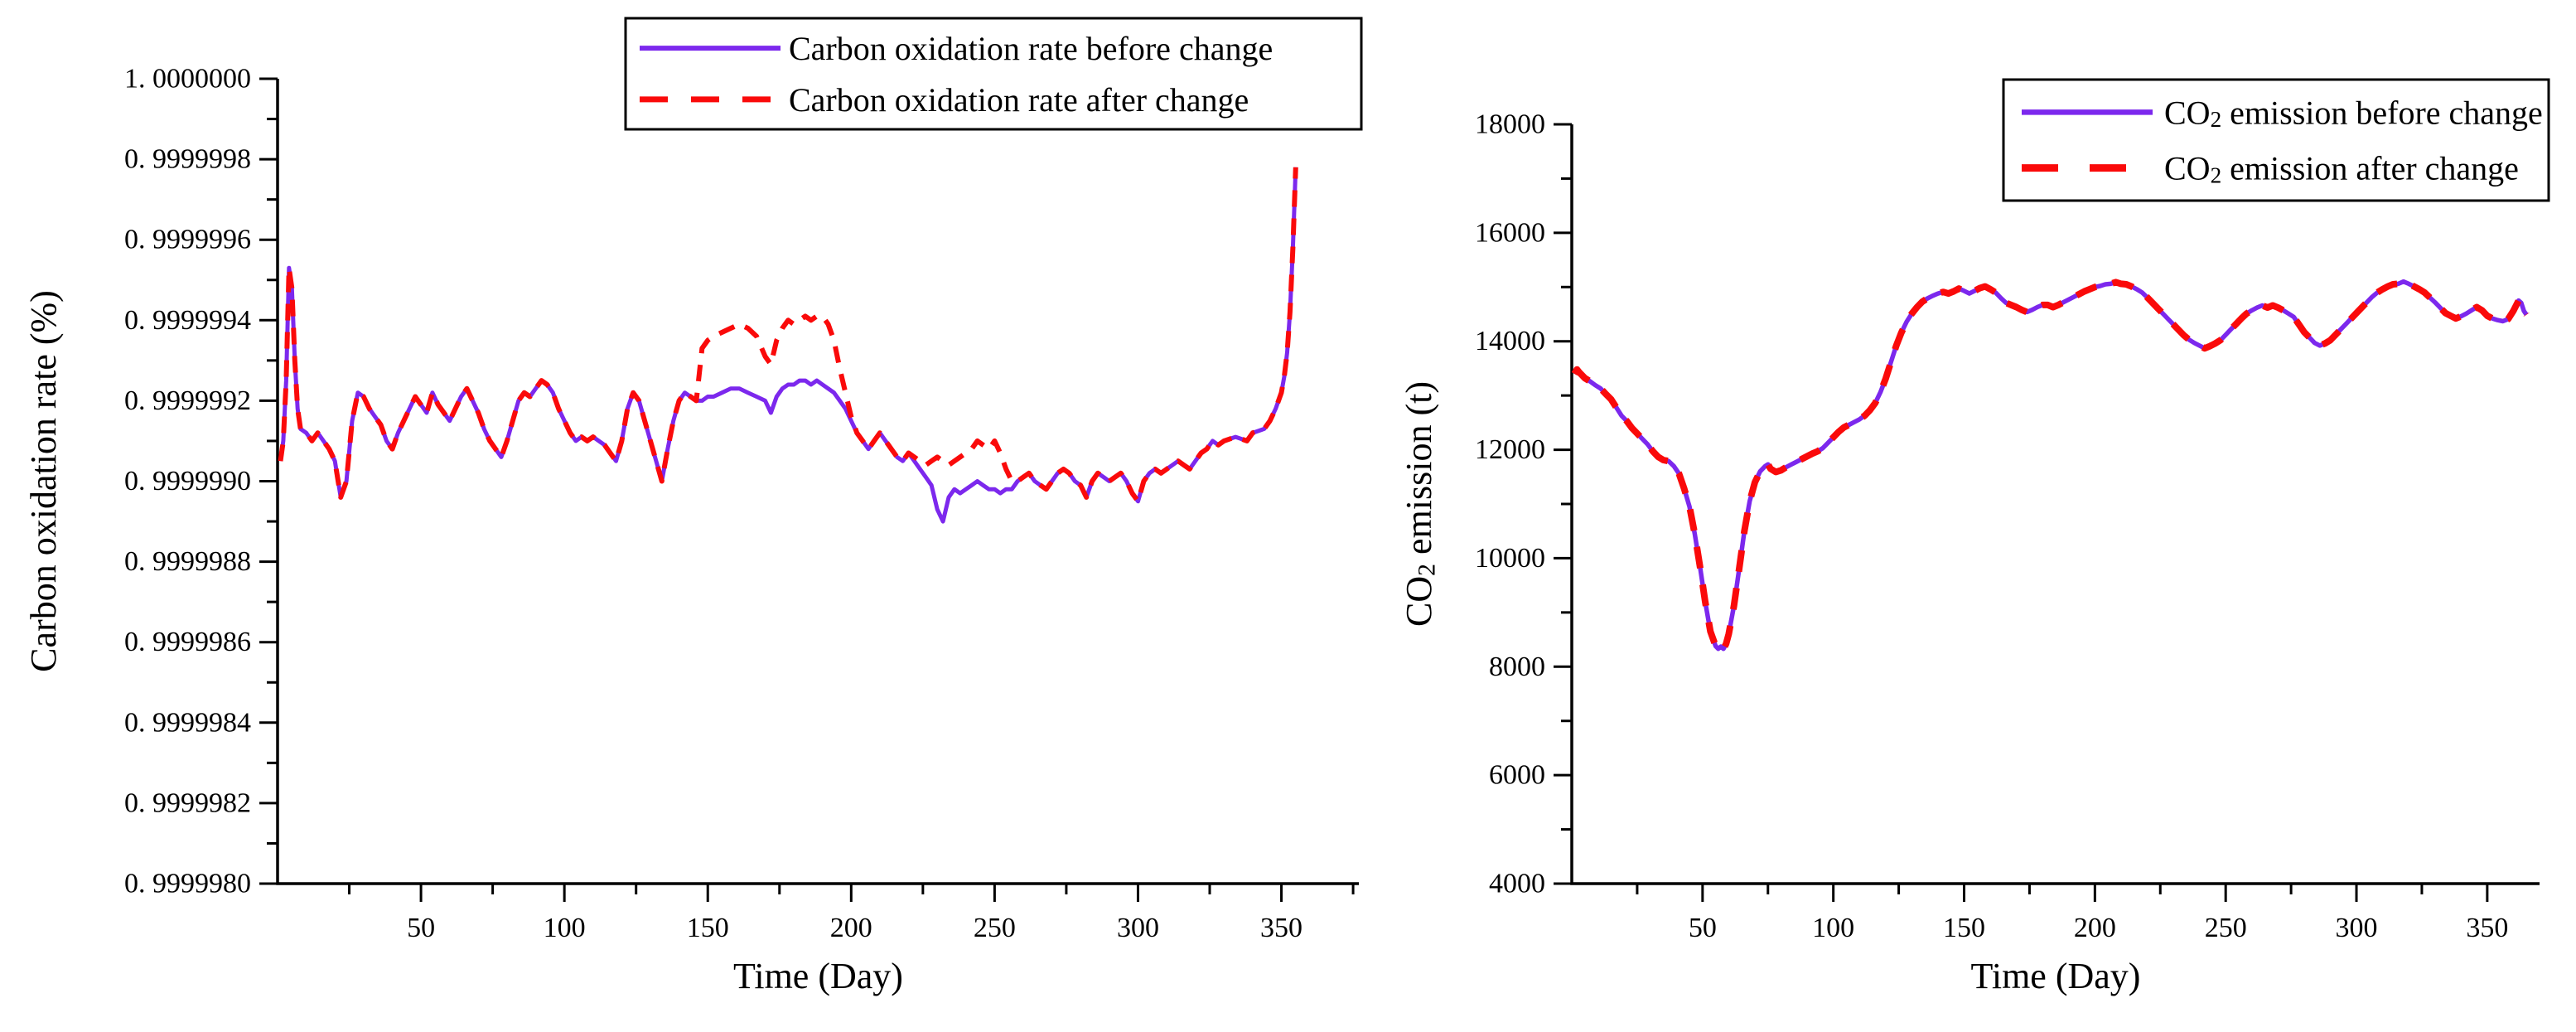 Image resolution: width=2576 pixels, height=1032 pixels. Describe the element at coordinates (2353, 113) in the screenshot. I see `legend-label: CO2 emission before change` at that location.